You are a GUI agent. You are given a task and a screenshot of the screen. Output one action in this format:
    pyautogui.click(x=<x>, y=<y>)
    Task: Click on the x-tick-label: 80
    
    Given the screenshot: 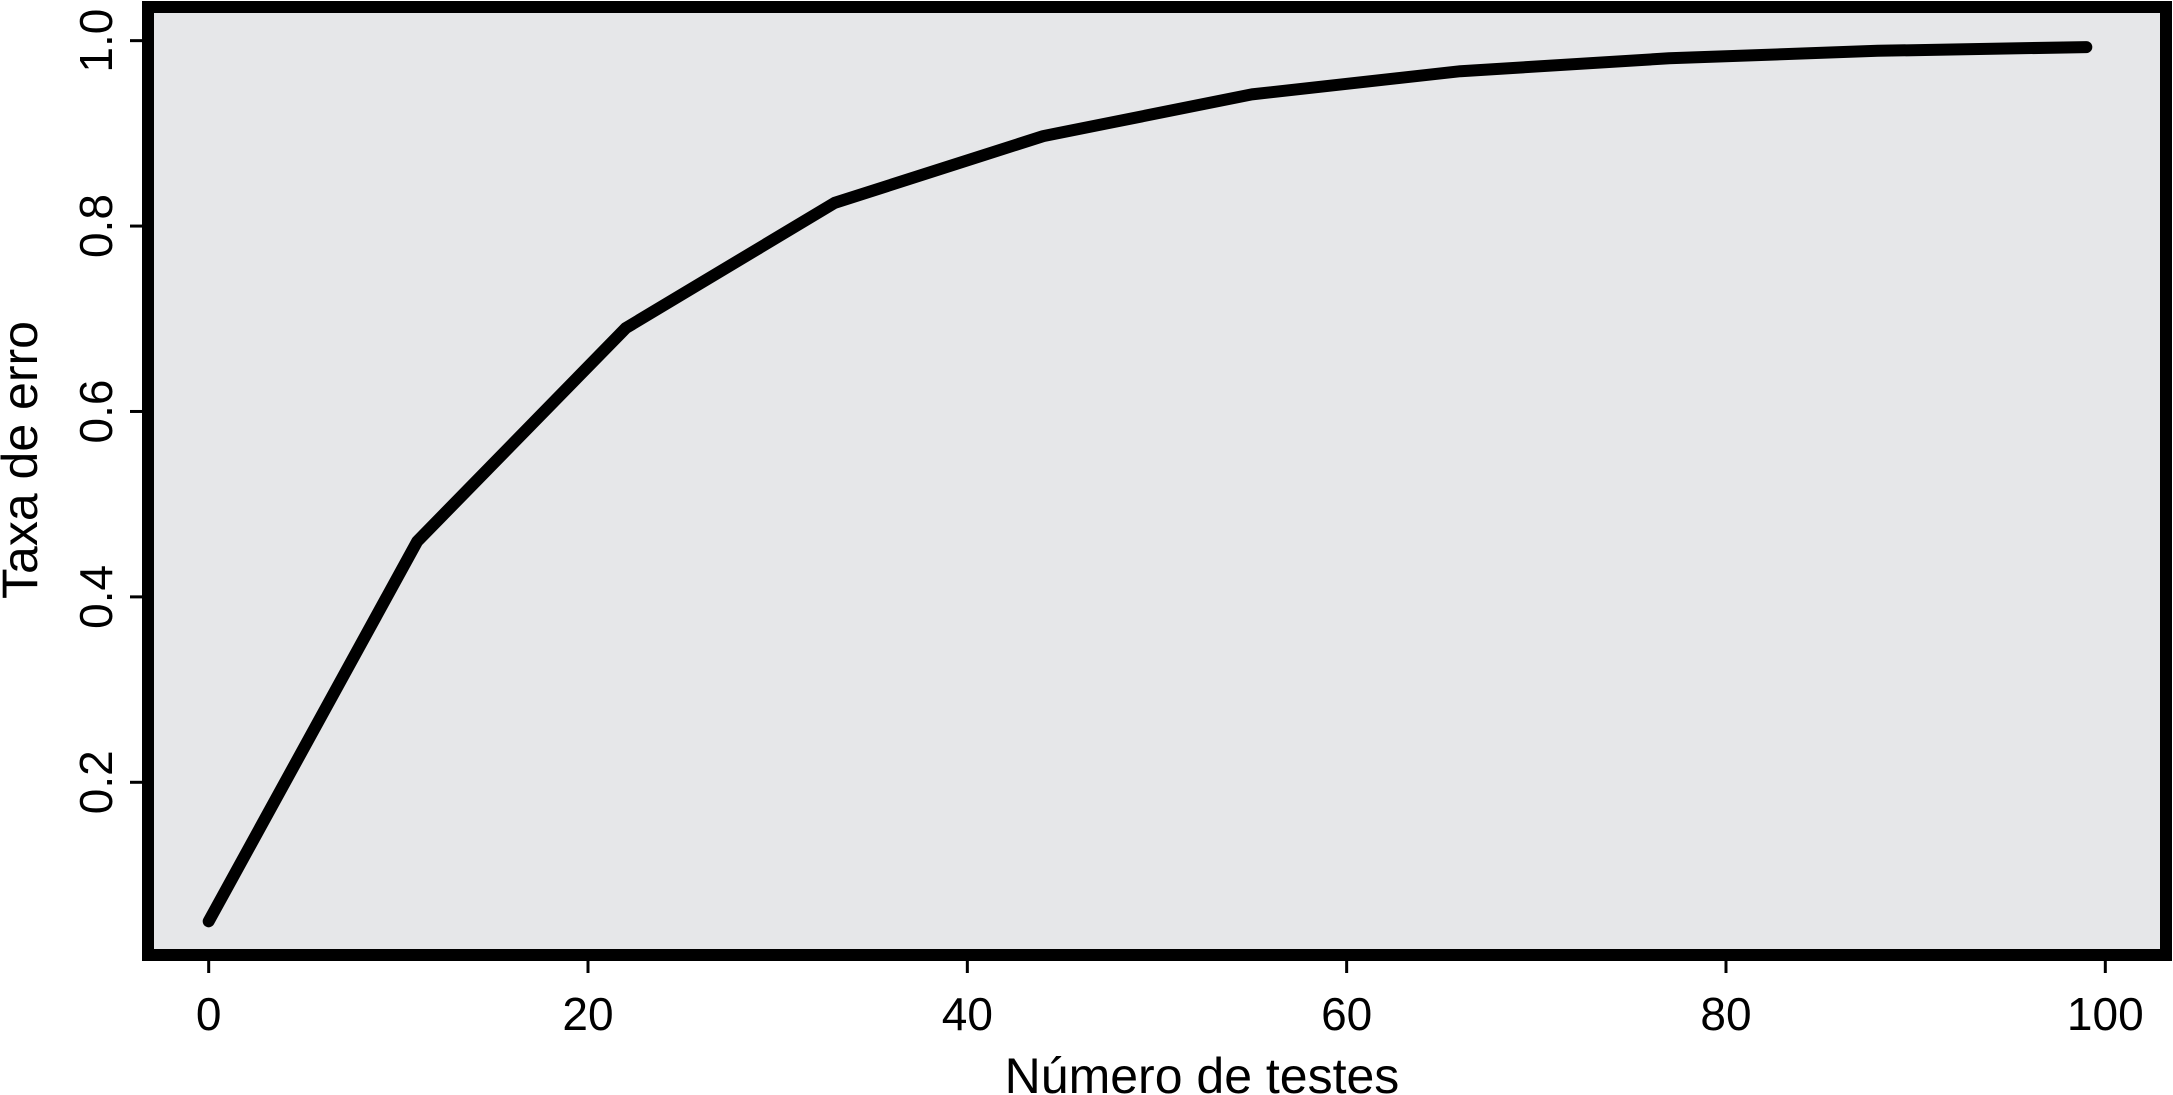 What is the action you would take?
    pyautogui.click(x=1725, y=1014)
    